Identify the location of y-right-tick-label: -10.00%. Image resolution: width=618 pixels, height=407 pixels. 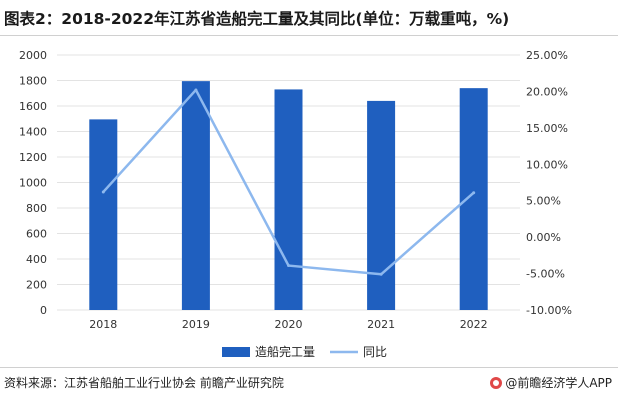
(549, 310).